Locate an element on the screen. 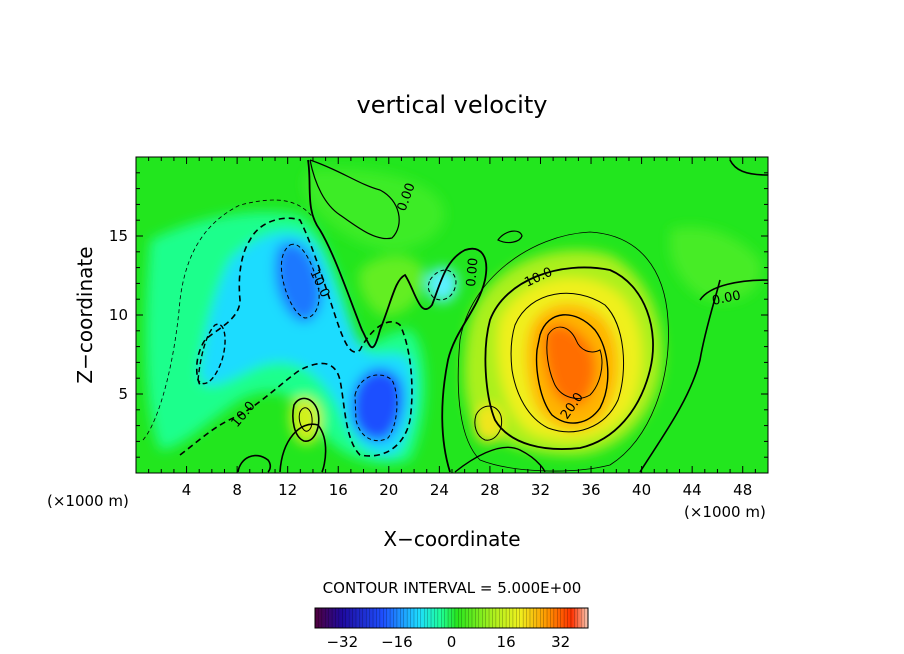  contour-interval-text: CONTOUR INTERVAL = 5.000E+00 is located at coordinates (452, 588).